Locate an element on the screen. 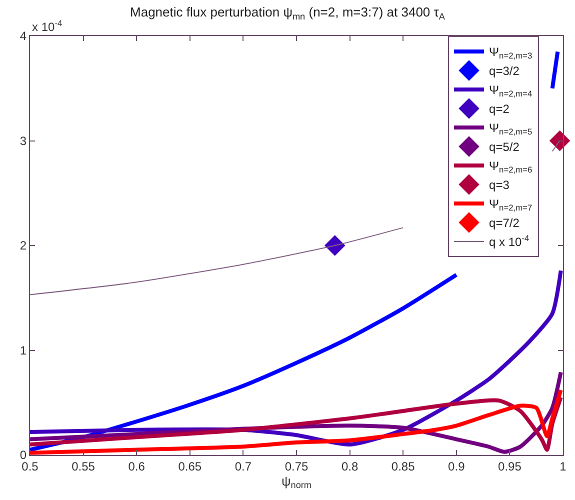 The width and height of the screenshot is (575, 500). legend-label: q x 10$^{-4}$ is located at coordinates (509, 241).